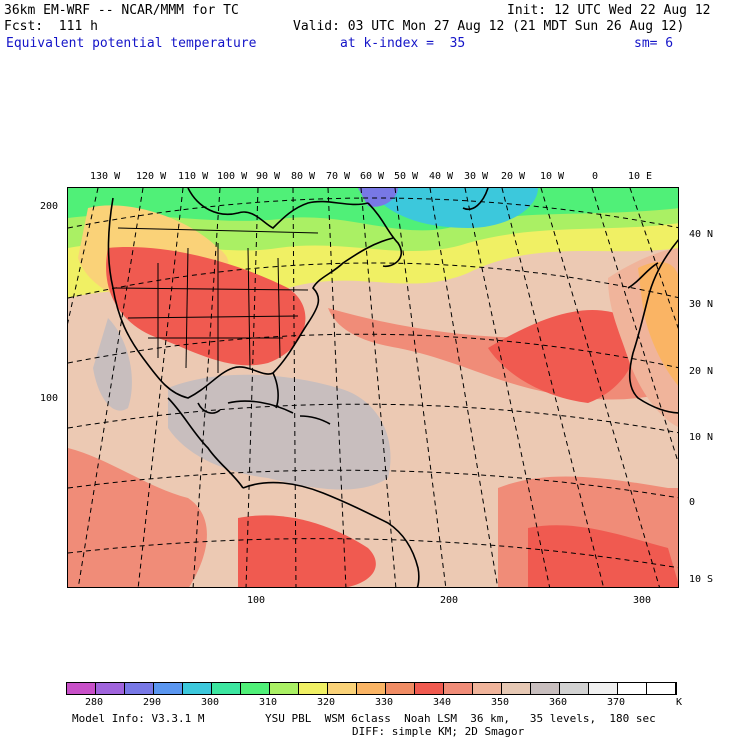  What do you see at coordinates (500, 702) in the screenshot?
I see `colorbar-label-350: 350` at bounding box center [500, 702].